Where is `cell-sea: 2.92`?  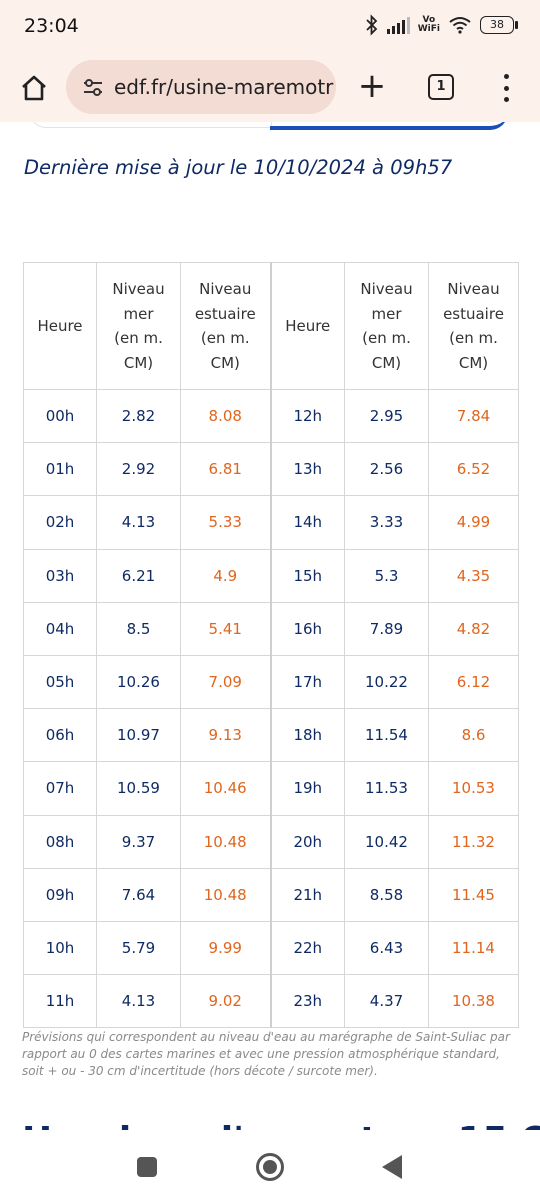 cell-sea: 2.92 is located at coordinates (138, 469).